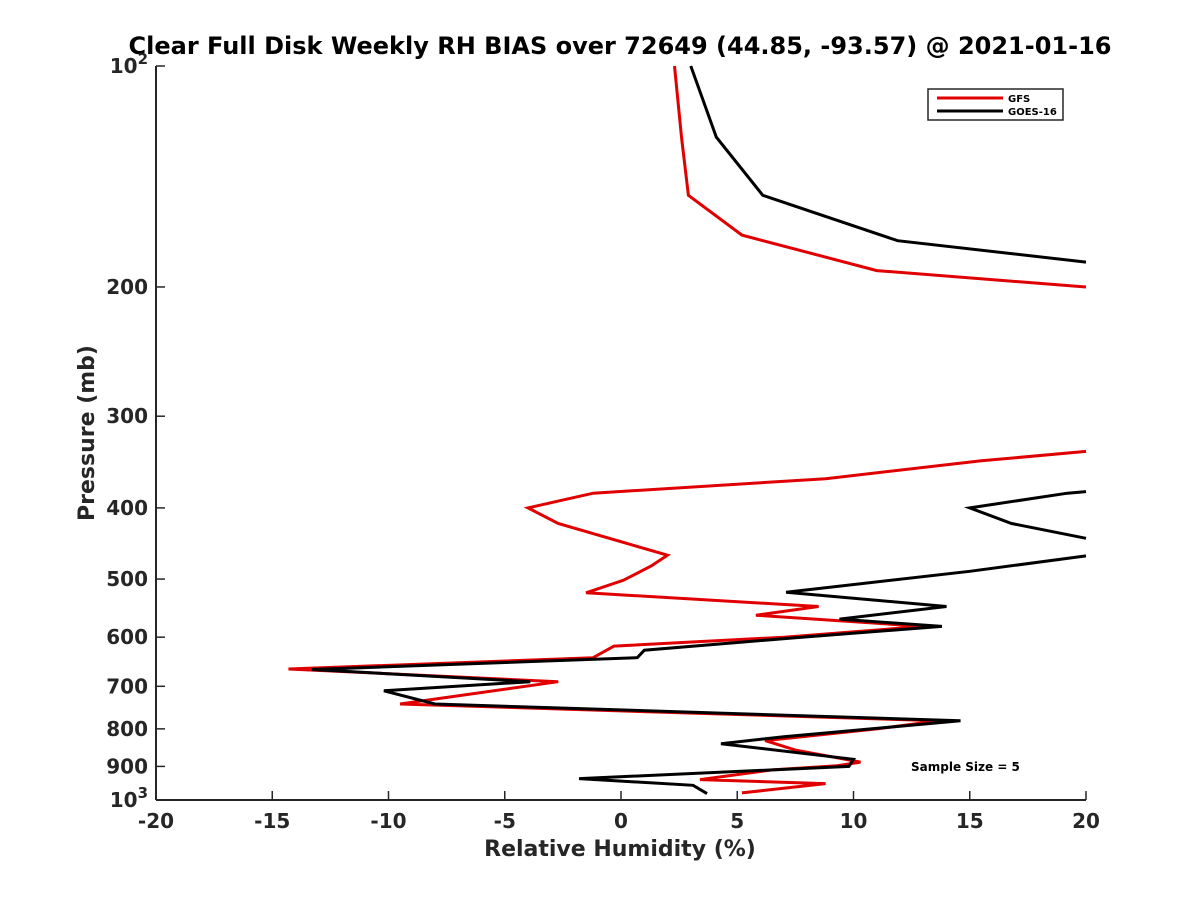 The height and width of the screenshot is (900, 1200). Describe the element at coordinates (854, 821) in the screenshot. I see `x-tick-label: 10` at that location.